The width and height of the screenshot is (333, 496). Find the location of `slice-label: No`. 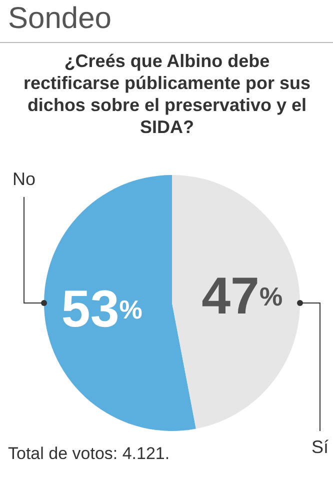

slice-label: No is located at coordinates (24, 179).